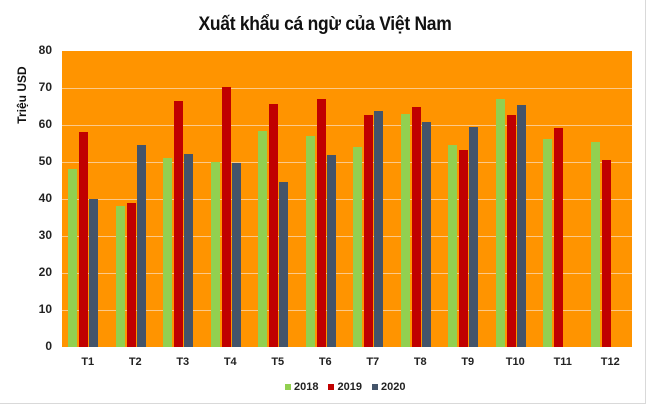 The height and width of the screenshot is (406, 650). What do you see at coordinates (178, 223) in the screenshot?
I see `bar-2019-T3` at bounding box center [178, 223].